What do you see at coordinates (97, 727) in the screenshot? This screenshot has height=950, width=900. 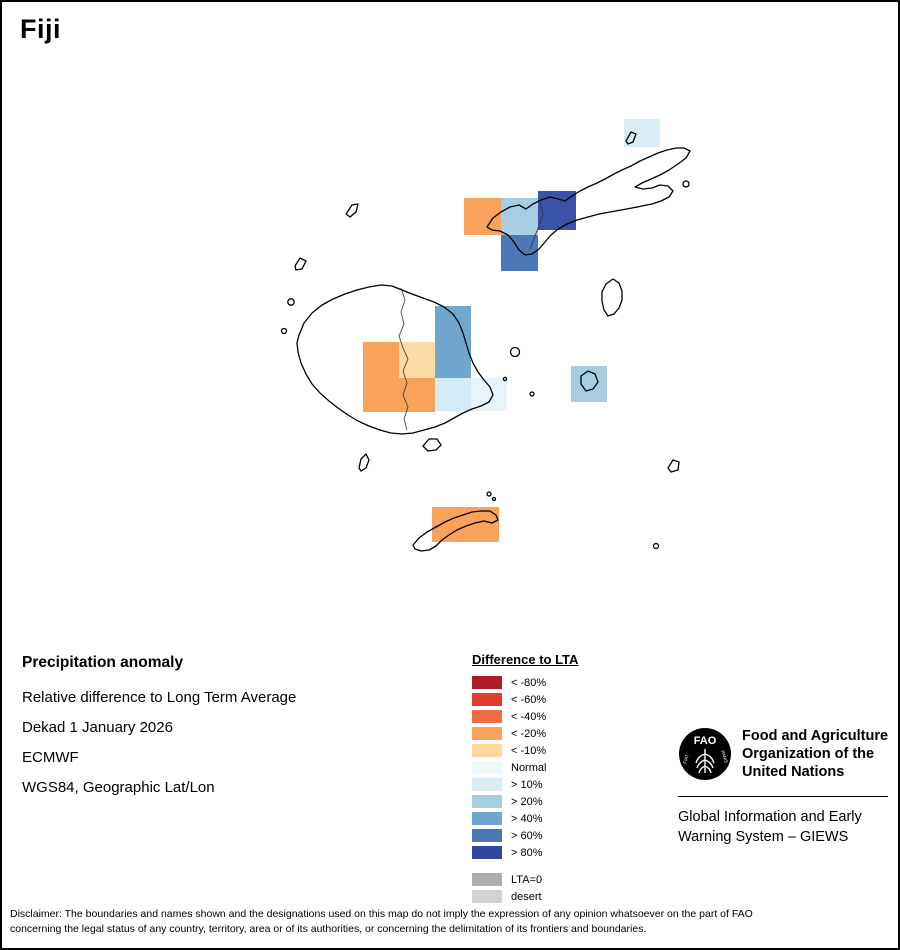 I see `info-dekad: Dekad 1 January 2026` at bounding box center [97, 727].